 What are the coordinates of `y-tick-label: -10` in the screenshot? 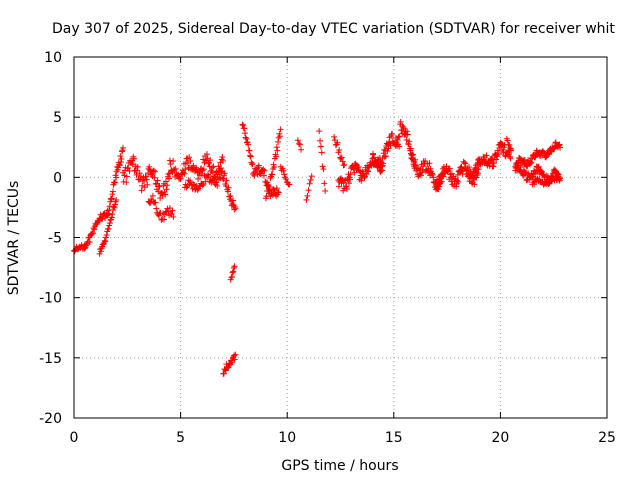 It's located at (50, 299).